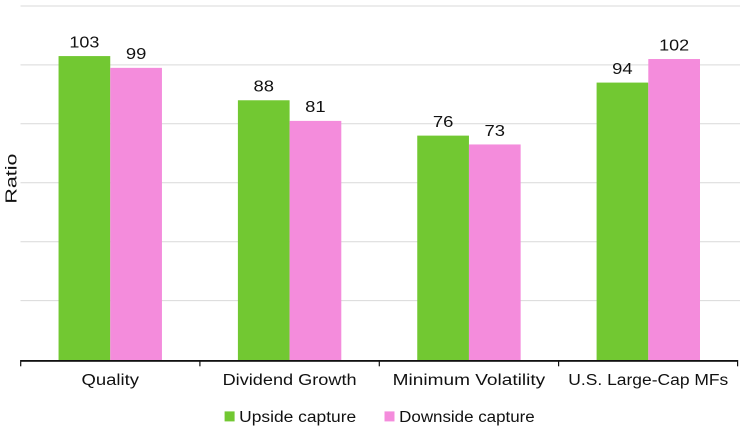 This screenshot has height=435, width=740. Describe the element at coordinates (290, 380) in the screenshot. I see `svg-text: Dividend Growth` at that location.